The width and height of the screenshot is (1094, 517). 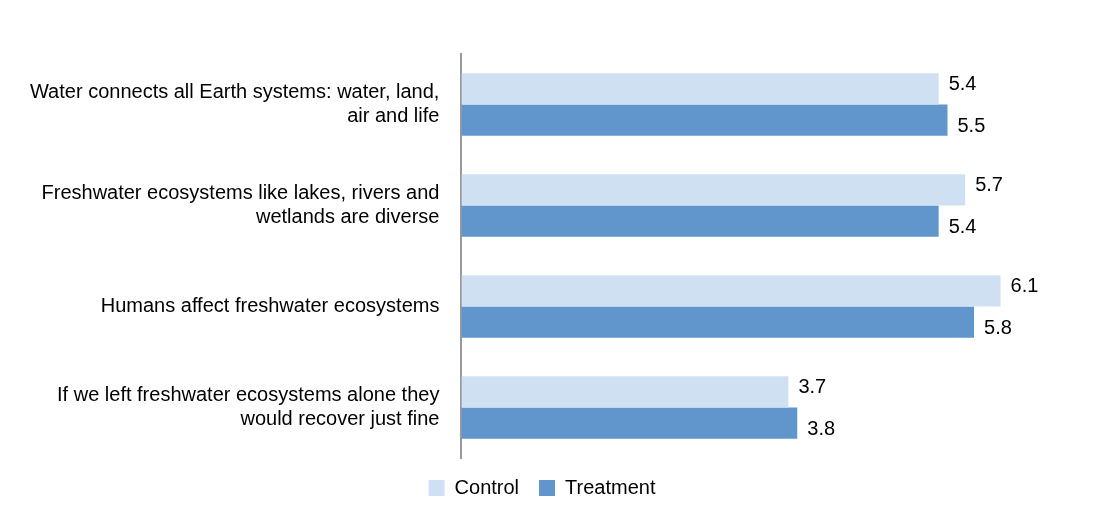 What do you see at coordinates (234, 103) in the screenshot?
I see `y-tick-label: Water connects all Earth systems: water, land, air and life` at bounding box center [234, 103].